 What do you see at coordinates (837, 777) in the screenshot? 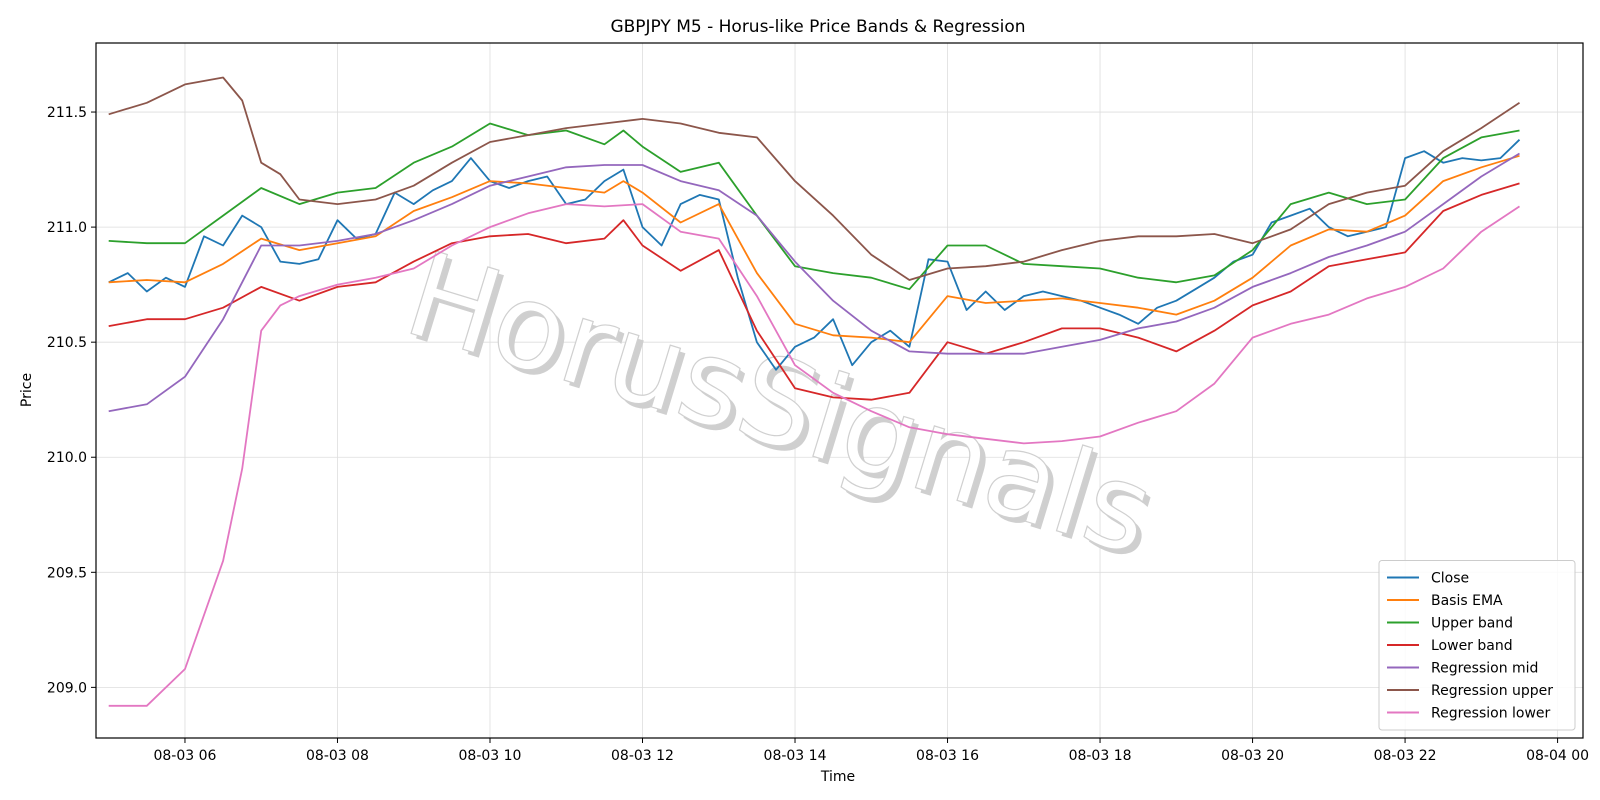
I see `x-axis-title: Time` at bounding box center [837, 777].